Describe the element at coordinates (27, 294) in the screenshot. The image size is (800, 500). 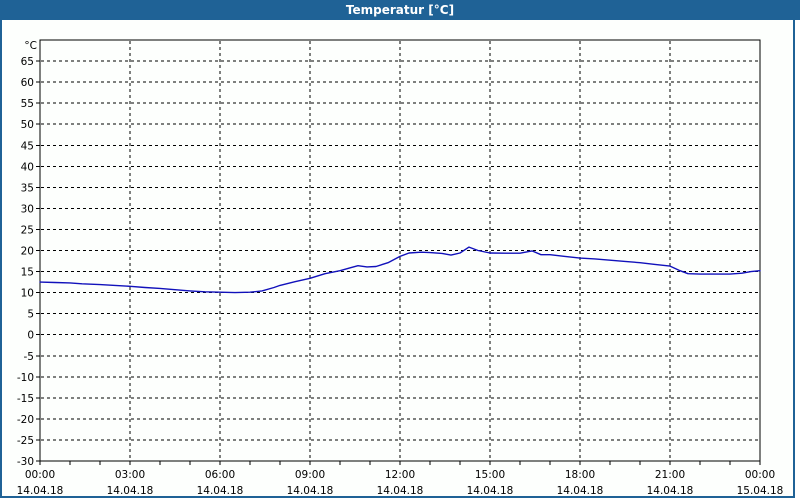
I see `y-tick-label: 10` at that location.